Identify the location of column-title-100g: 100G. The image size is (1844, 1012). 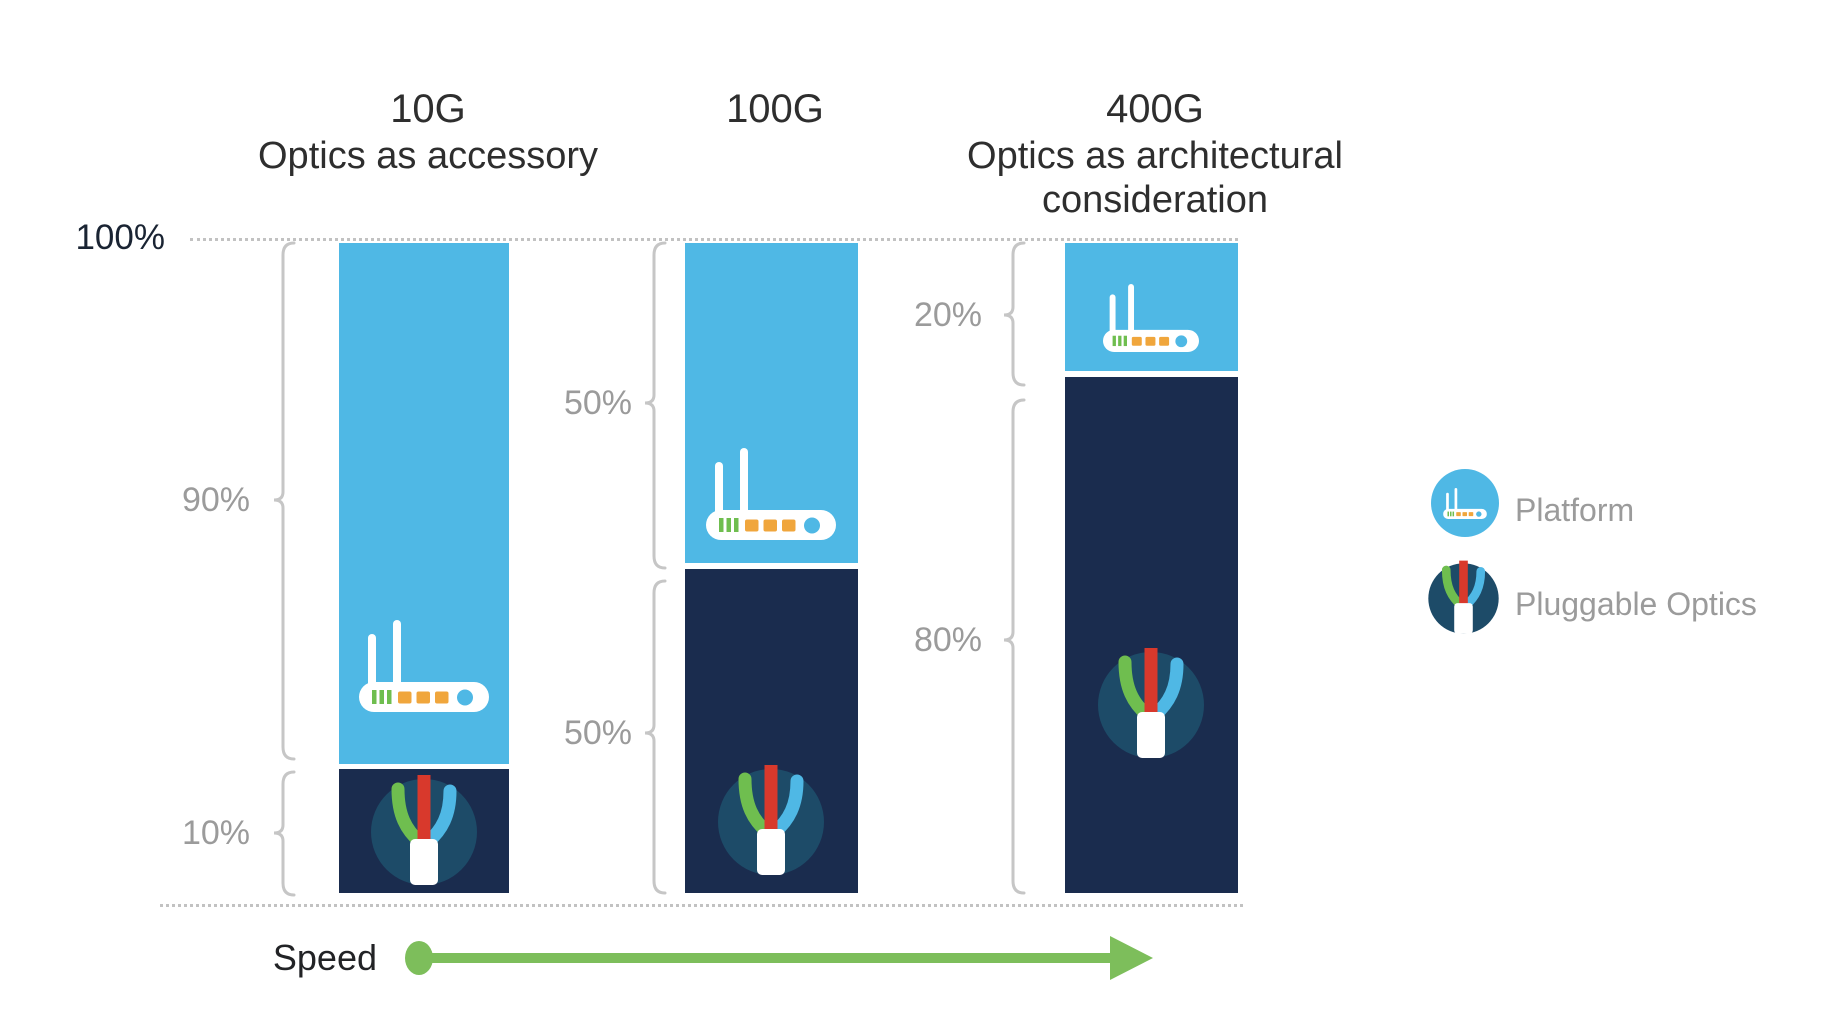
(775, 109).